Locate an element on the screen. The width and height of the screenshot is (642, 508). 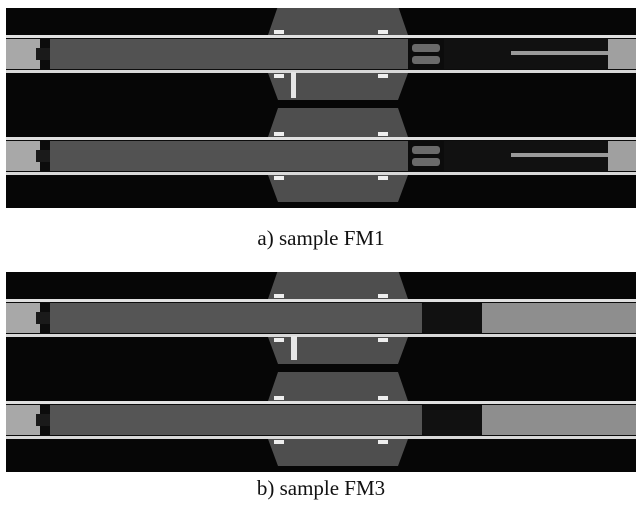
caption: a) sample FM1 is located at coordinates (320, 238).